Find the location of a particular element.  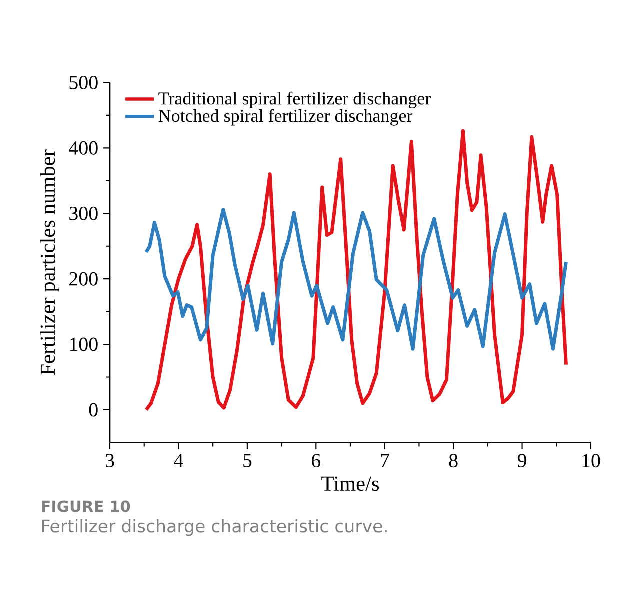

y-tick-label: 300 is located at coordinates (84, 213).